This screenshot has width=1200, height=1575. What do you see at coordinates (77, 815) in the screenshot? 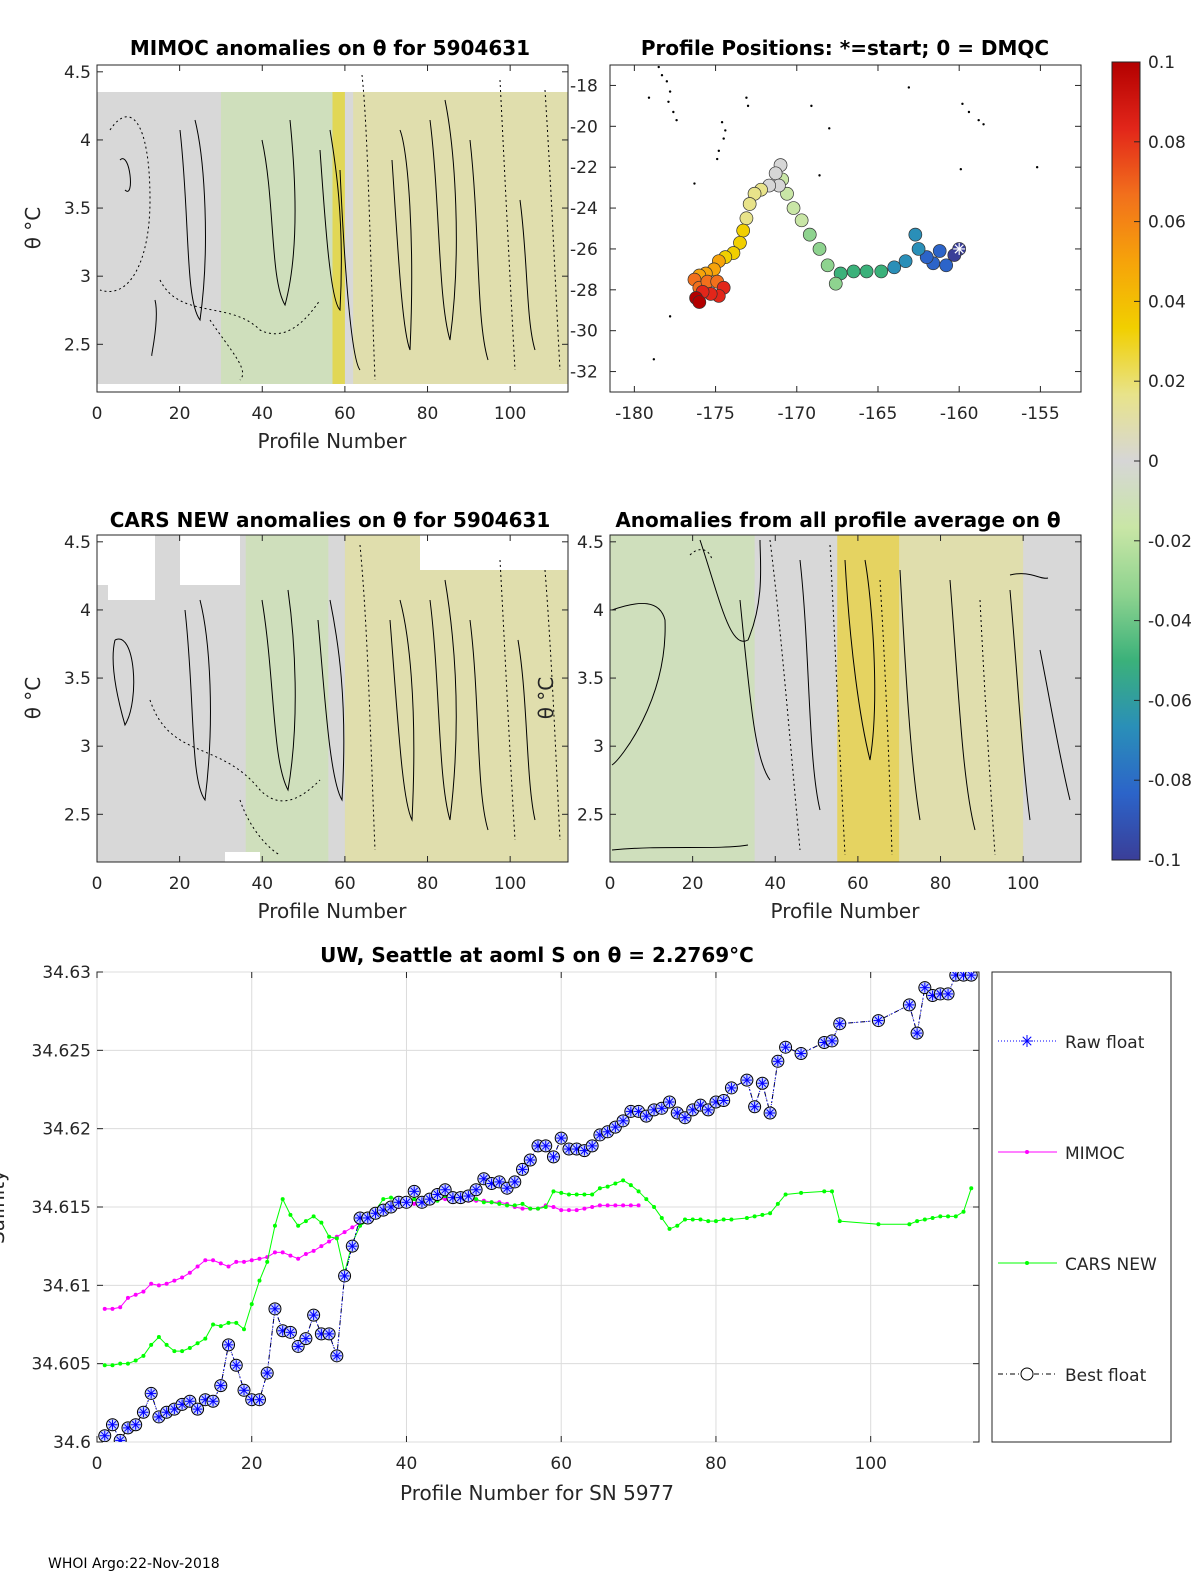
I see `y-tick-label: 2.5` at bounding box center [77, 815].